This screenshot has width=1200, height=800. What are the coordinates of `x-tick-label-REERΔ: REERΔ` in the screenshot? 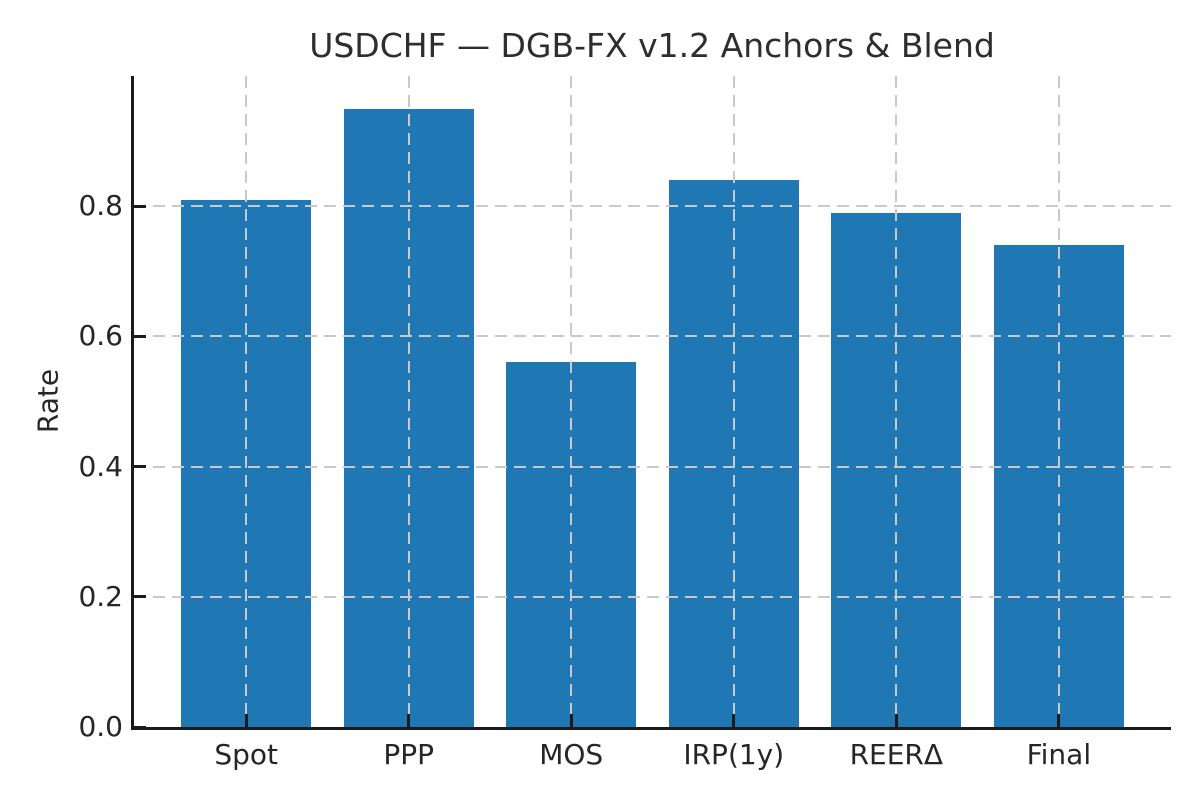 It's located at (896, 754).